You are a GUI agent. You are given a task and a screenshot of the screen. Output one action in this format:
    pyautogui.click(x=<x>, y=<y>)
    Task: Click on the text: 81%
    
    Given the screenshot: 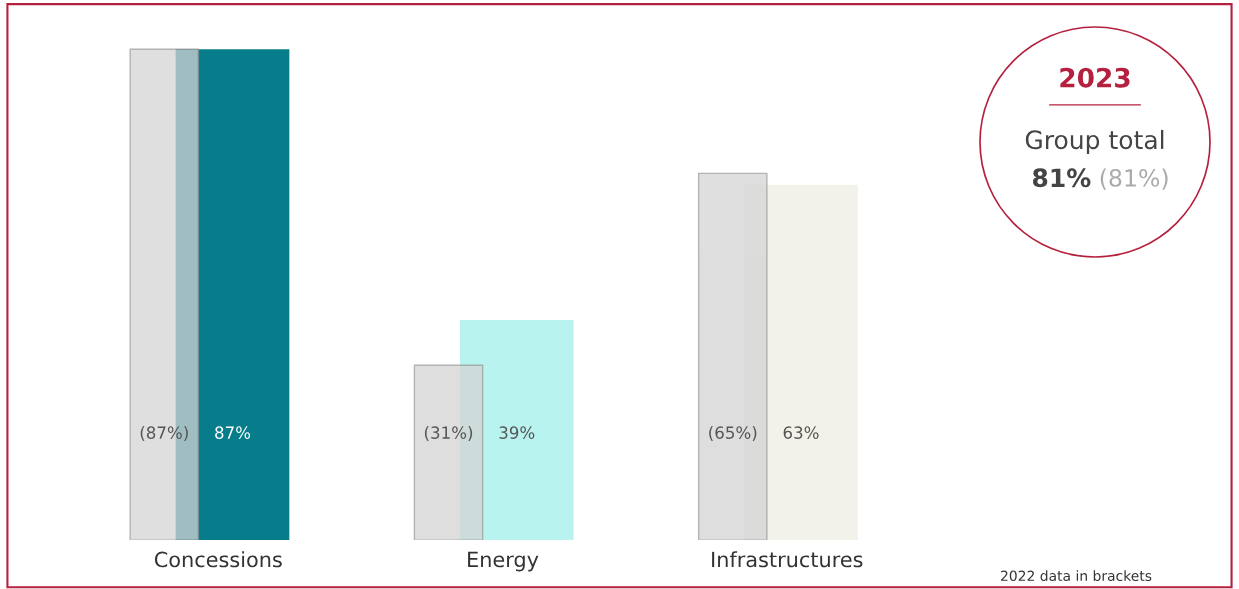 What is the action you would take?
    pyautogui.click(x=1061, y=178)
    